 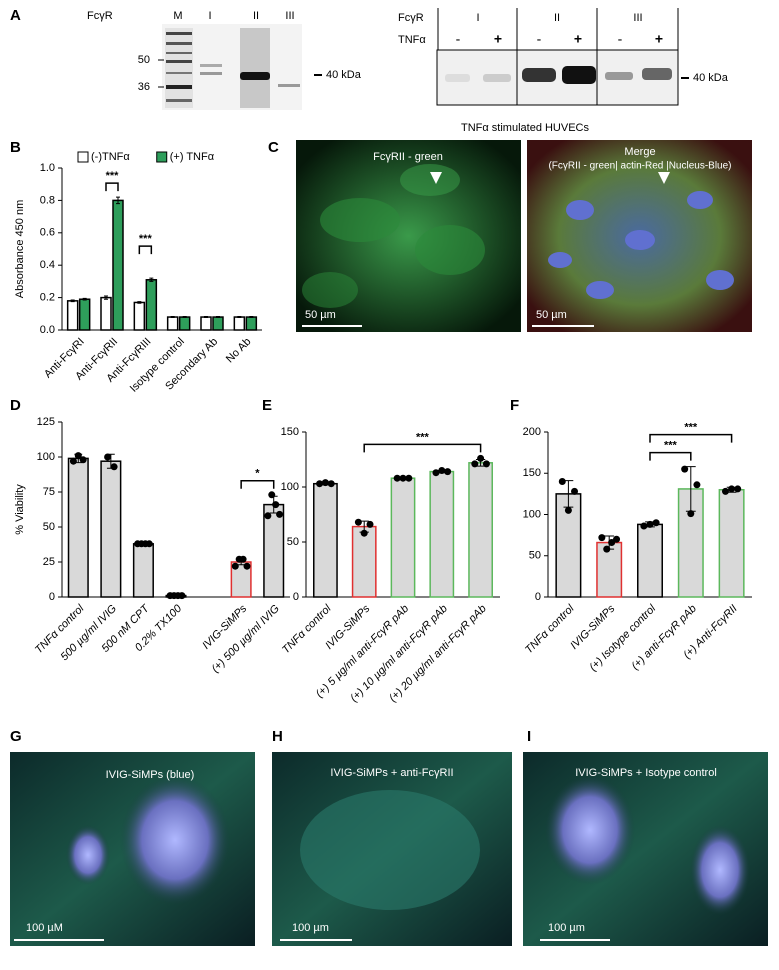 I want to click on blot-bg, so click(x=557, y=77).